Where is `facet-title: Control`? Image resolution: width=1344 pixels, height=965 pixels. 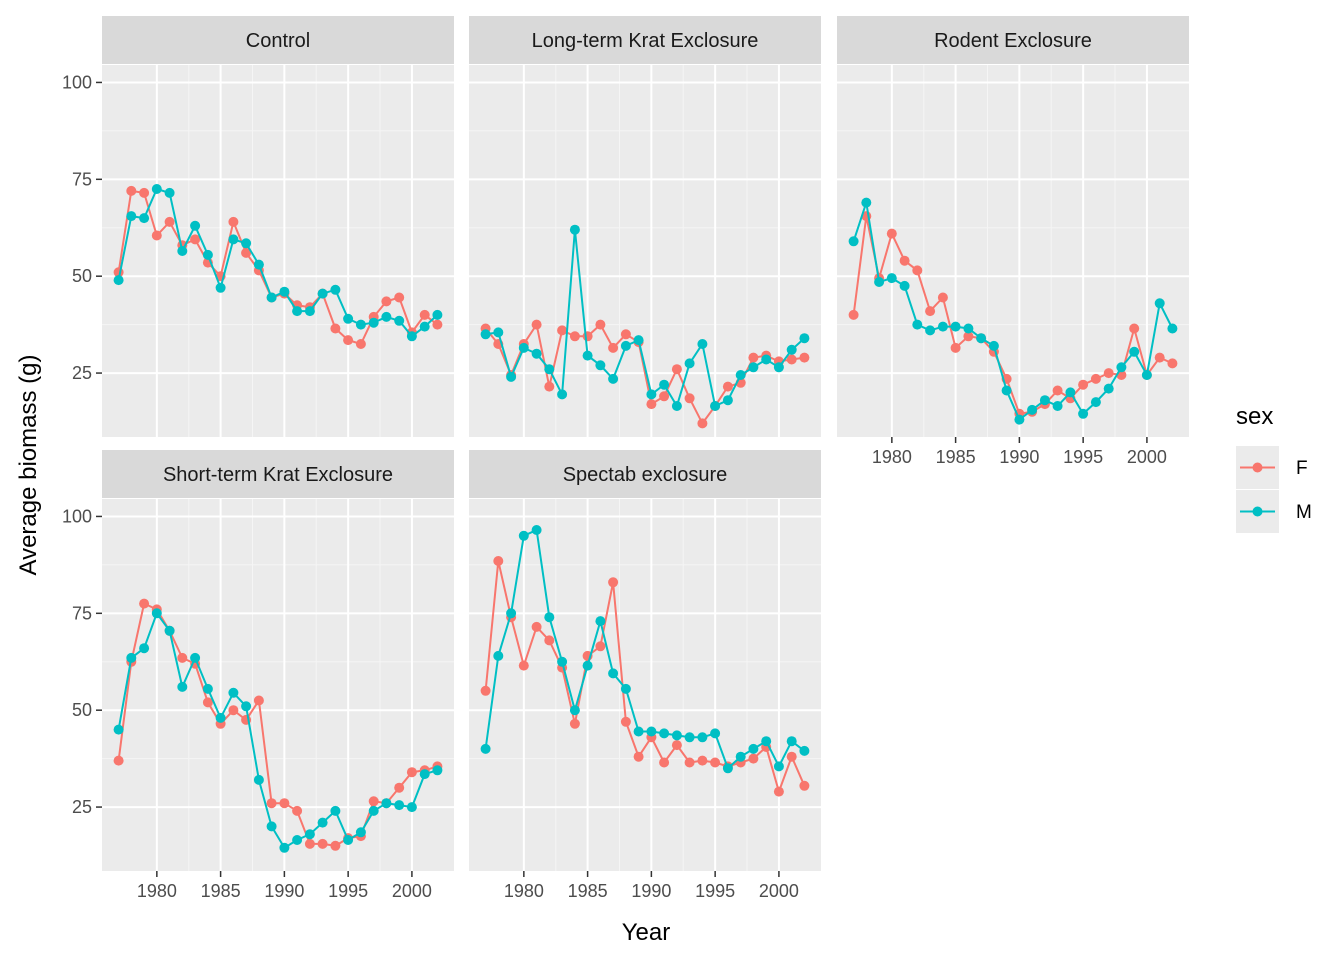 facet-title: Control is located at coordinates (278, 41).